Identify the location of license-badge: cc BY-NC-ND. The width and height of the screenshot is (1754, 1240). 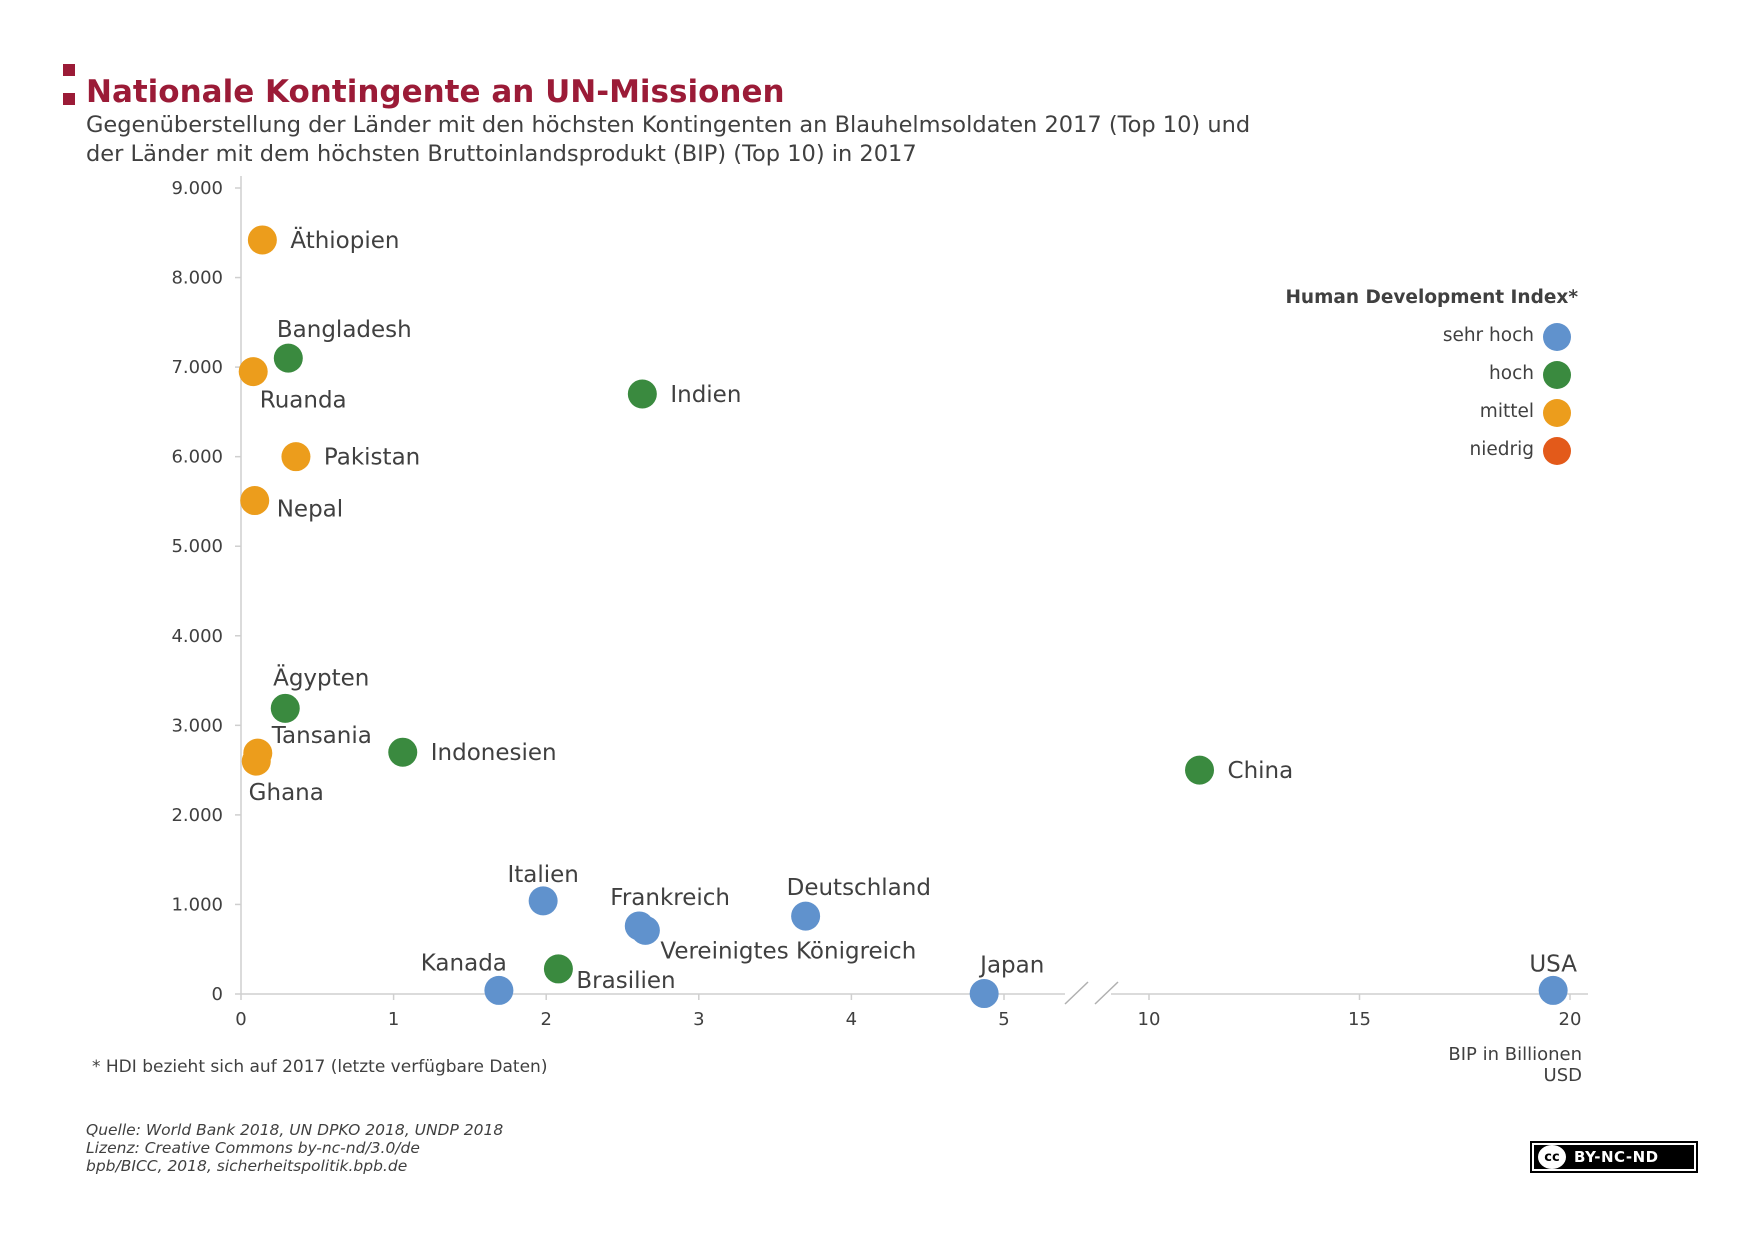
(1614, 1157).